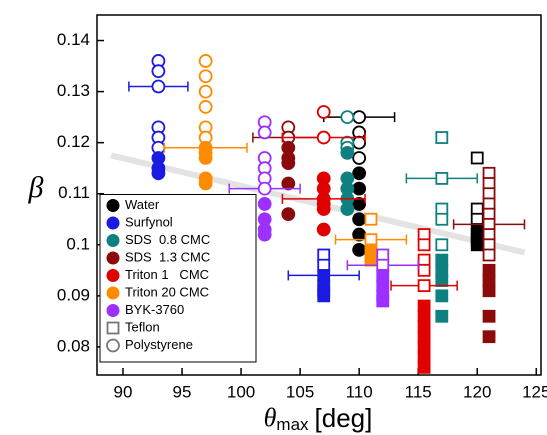 The height and width of the screenshot is (435, 547). Describe the element at coordinates (73, 345) in the screenshot. I see `y-tick-label: 0.08` at that location.